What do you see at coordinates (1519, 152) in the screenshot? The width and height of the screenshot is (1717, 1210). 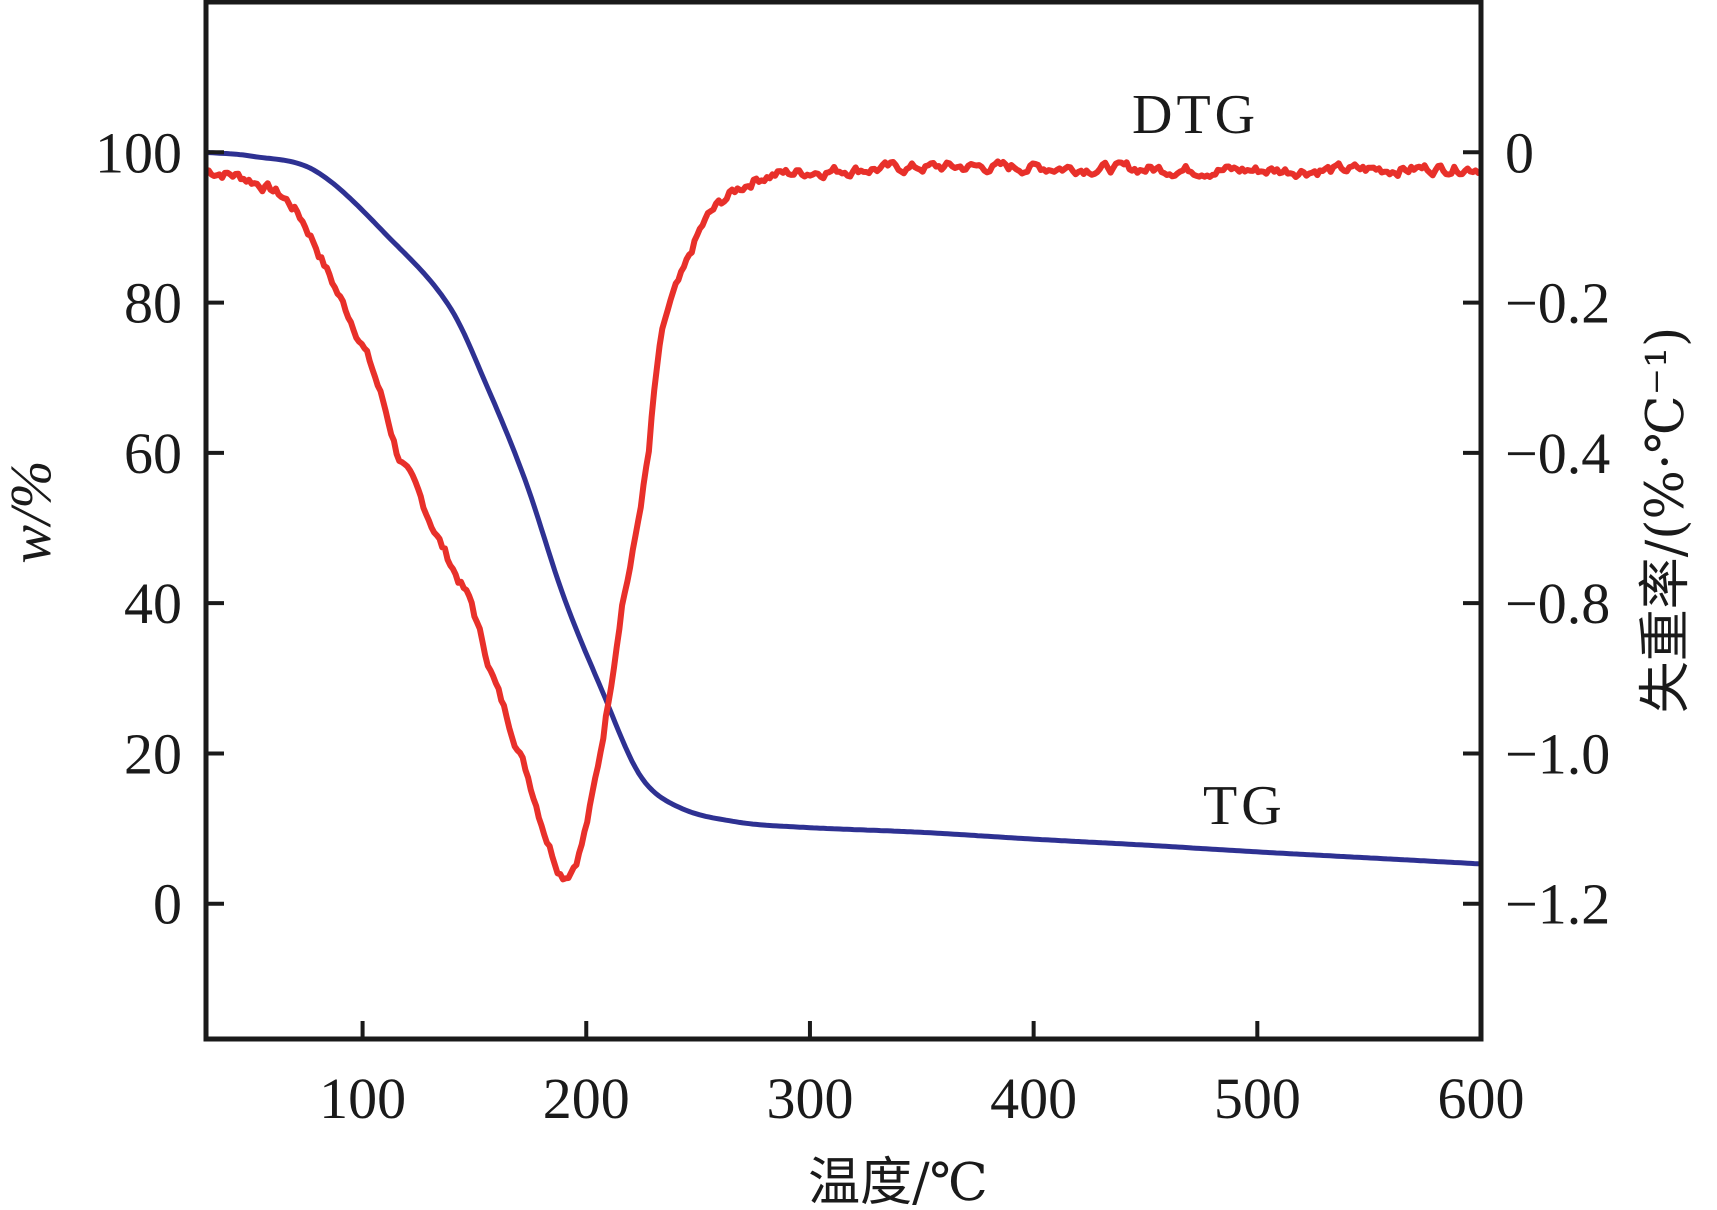 I see `y-right-tick-label: 0` at bounding box center [1519, 152].